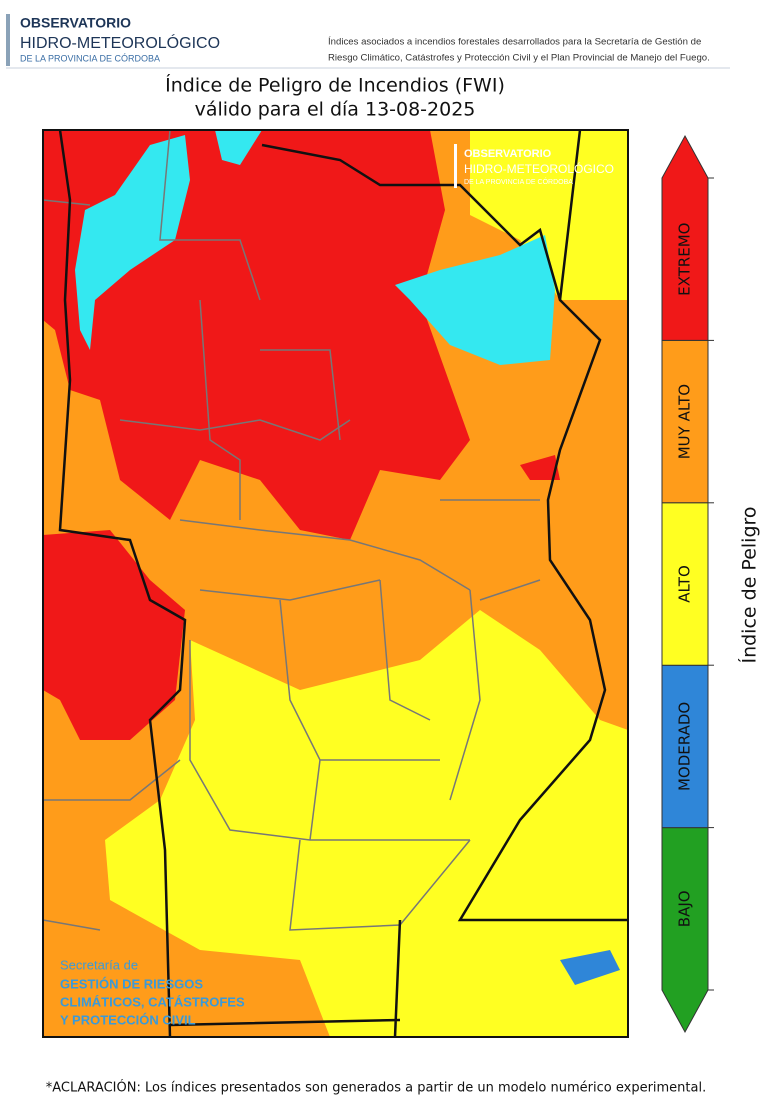 The height and width of the screenshot is (1109, 768). What do you see at coordinates (455, 166) in the screenshot?
I see `watermark-bar` at bounding box center [455, 166].